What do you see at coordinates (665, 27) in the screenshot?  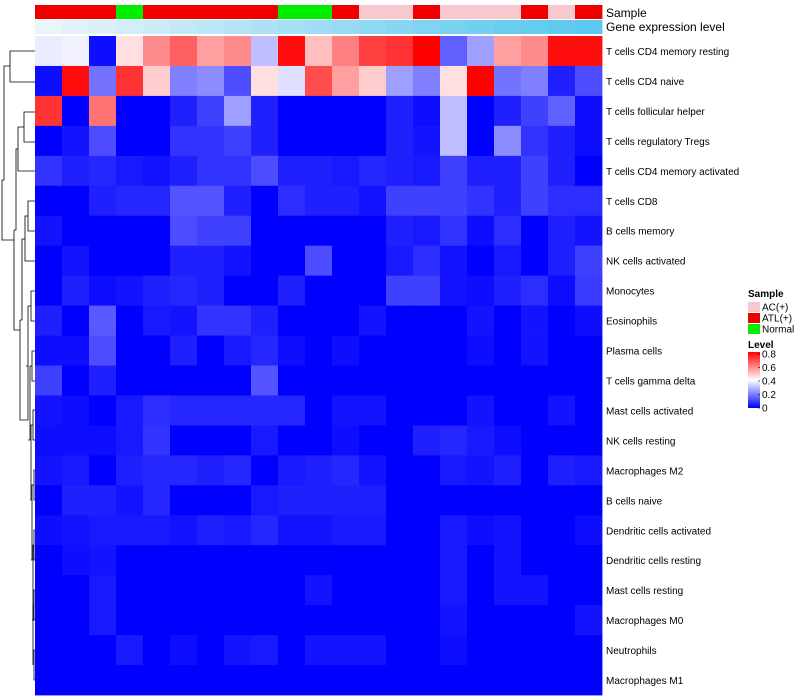 I see `gene-expression-annotation-label: Gene expression level` at bounding box center [665, 27].